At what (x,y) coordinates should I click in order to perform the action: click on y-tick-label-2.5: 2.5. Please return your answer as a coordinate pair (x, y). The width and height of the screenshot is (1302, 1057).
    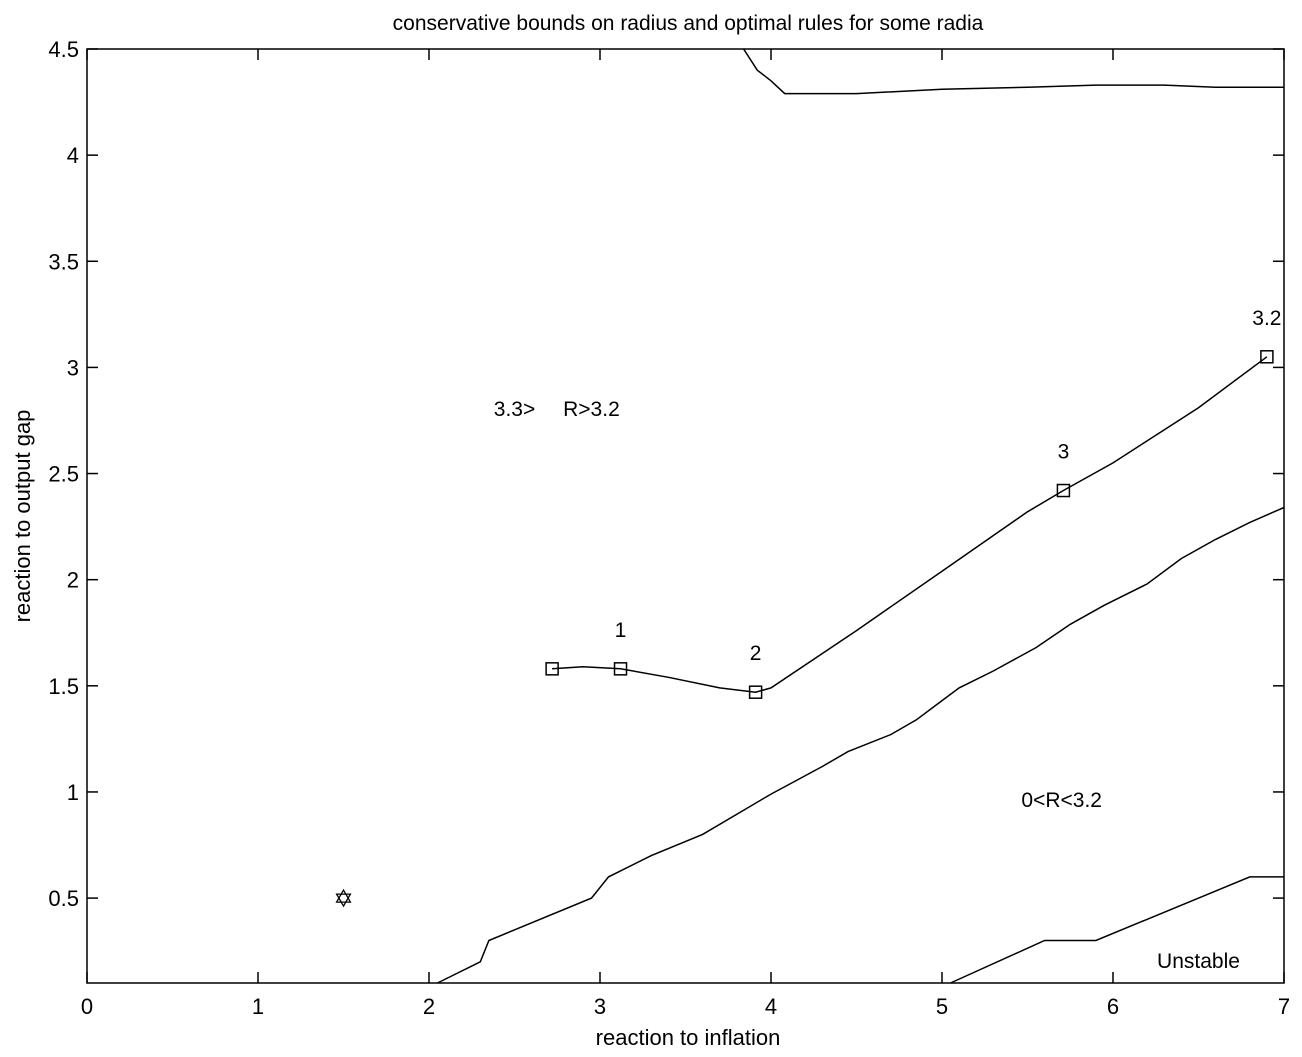
    Looking at the image, I should click on (63, 474).